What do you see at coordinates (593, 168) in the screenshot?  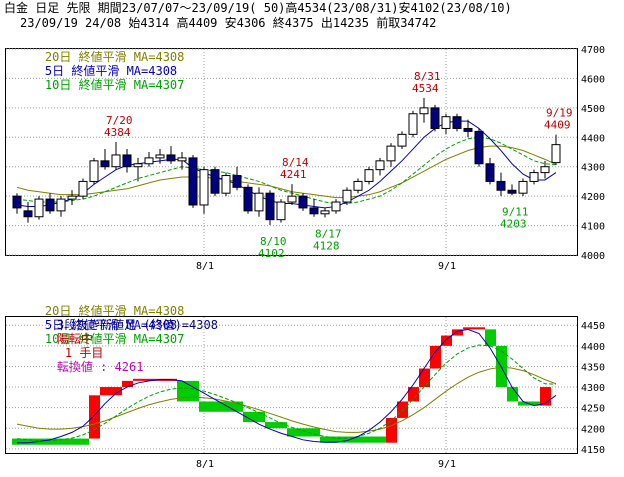 I see `y-tick-label: 4300` at bounding box center [593, 168].